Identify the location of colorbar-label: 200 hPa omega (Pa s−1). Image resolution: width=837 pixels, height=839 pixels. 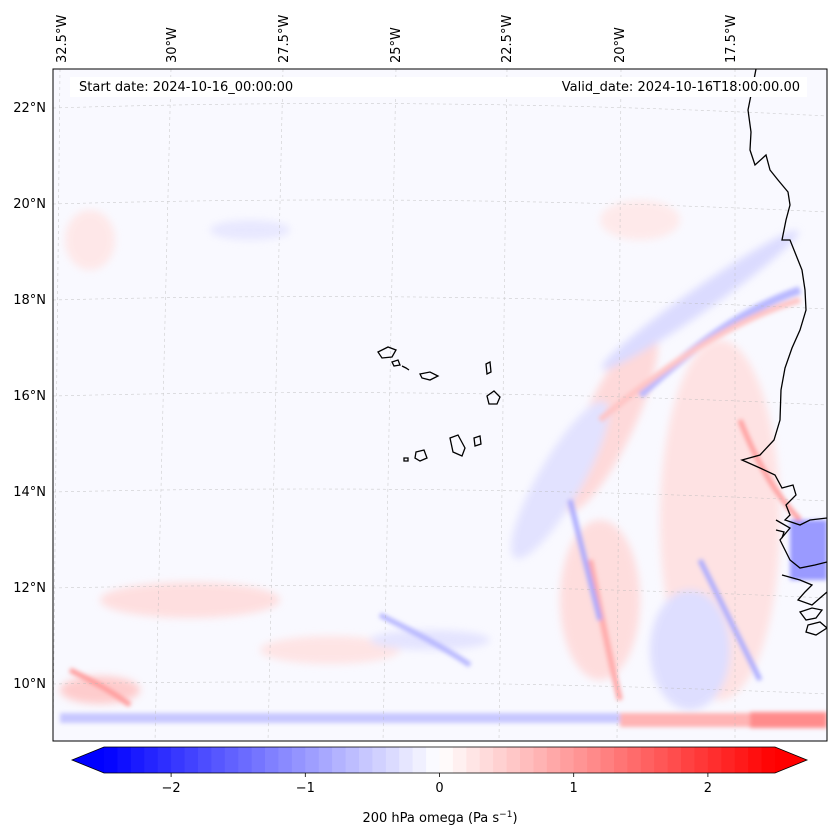
(439, 818).